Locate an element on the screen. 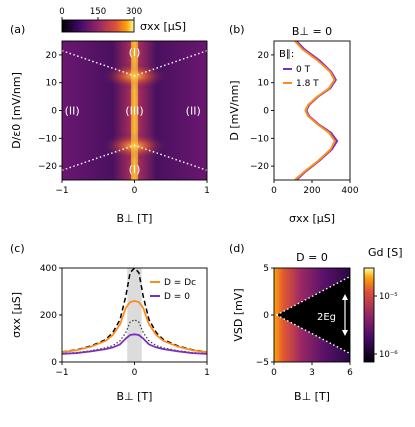 The width and height of the screenshot is (415, 427). panel-c-x-tick-label: 1 is located at coordinates (207, 373).